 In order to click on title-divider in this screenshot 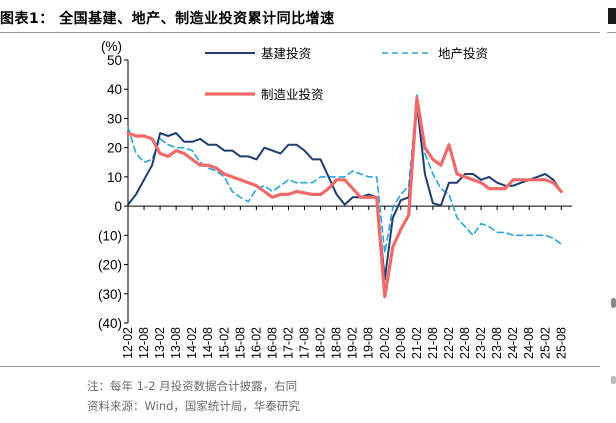, I will do `click(300, 32)`.